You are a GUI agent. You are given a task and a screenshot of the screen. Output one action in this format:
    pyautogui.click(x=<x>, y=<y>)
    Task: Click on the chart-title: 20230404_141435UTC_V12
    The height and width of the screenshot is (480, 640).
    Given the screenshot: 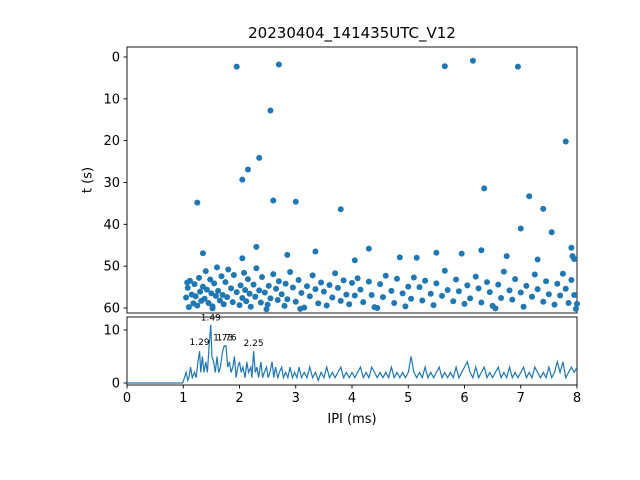 What is the action you would take?
    pyautogui.click(x=352, y=33)
    